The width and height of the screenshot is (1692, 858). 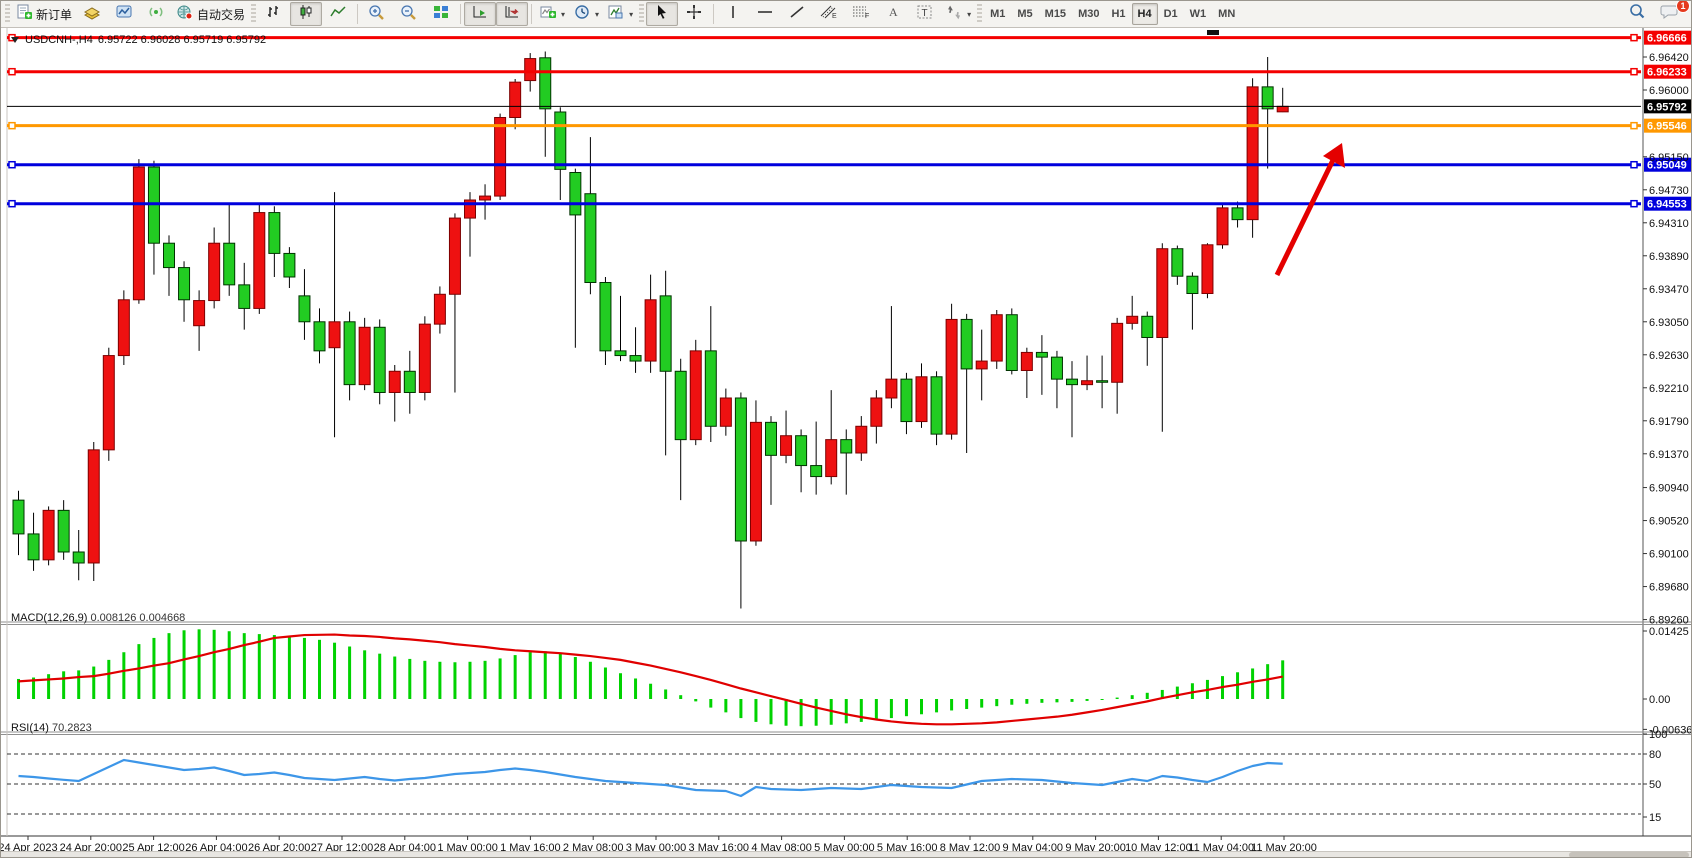 What do you see at coordinates (998, 14) in the screenshot?
I see `timeframe-button-M1: M1` at bounding box center [998, 14].